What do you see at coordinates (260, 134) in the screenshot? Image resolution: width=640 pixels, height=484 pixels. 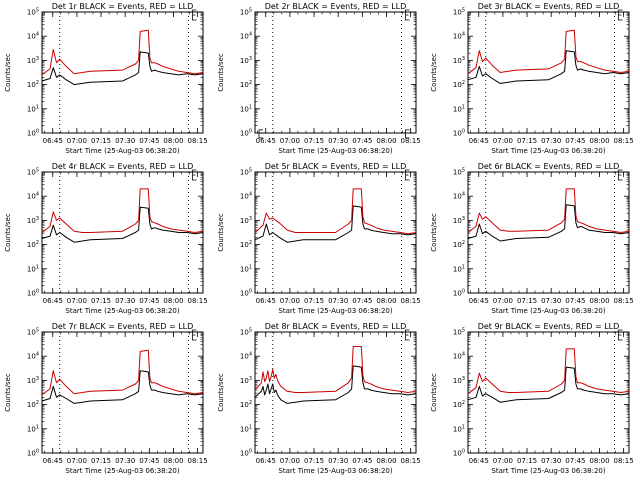 I see `marker-bracket` at bounding box center [260, 134].